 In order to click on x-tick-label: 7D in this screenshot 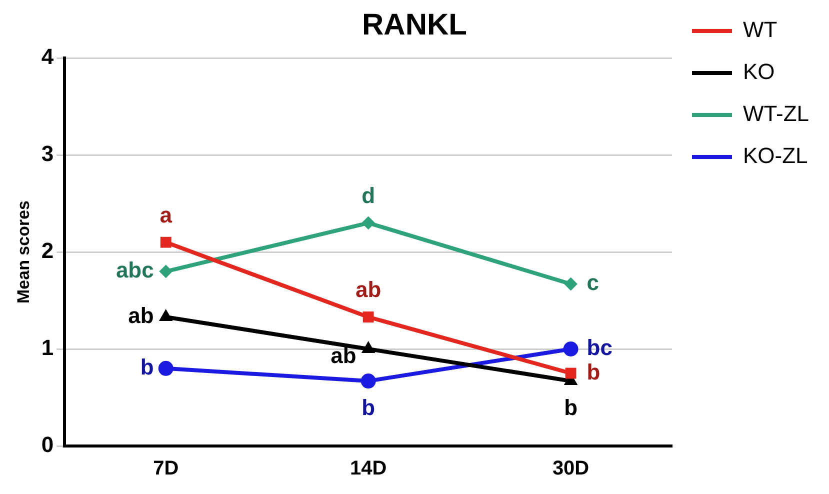, I will do `click(166, 469)`.